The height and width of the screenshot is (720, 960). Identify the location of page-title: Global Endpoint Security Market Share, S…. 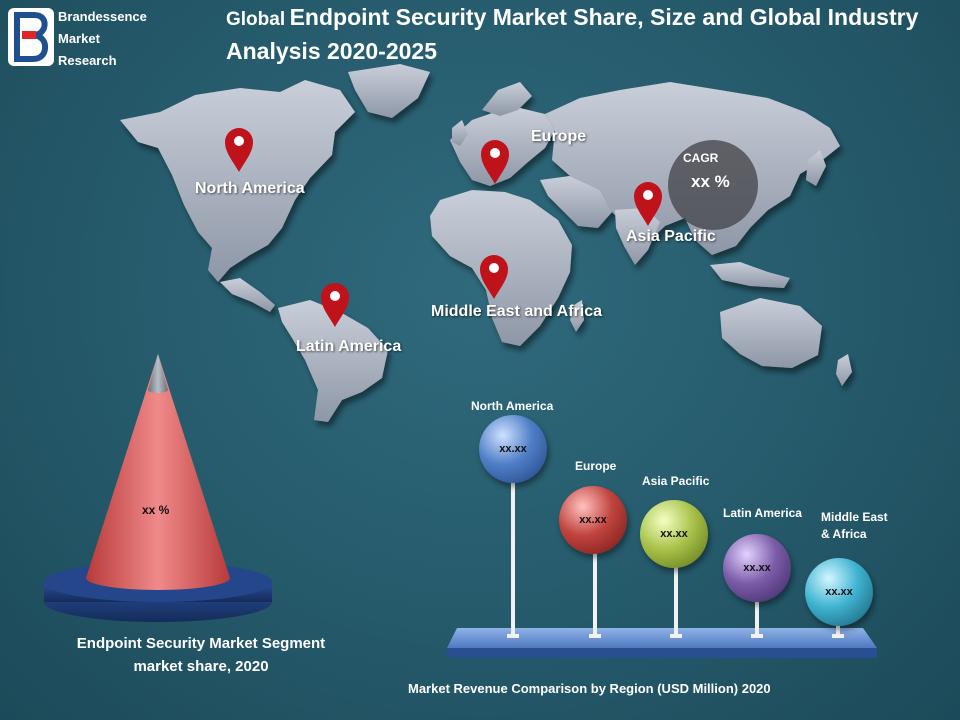
(576, 36).